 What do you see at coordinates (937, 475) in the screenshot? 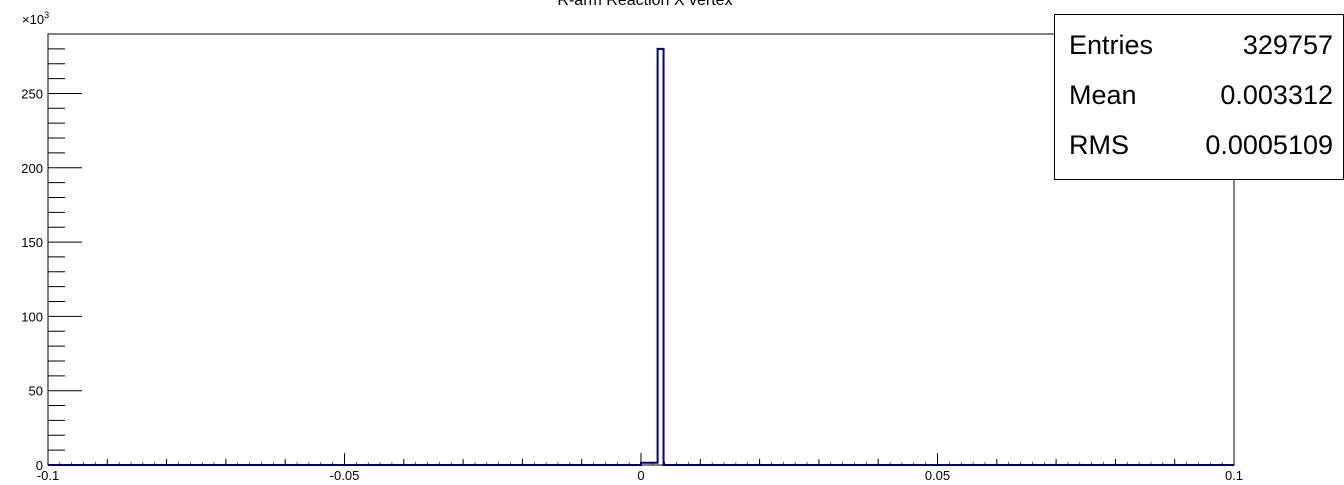
I see `x-tick-label: 0.05` at bounding box center [937, 475].